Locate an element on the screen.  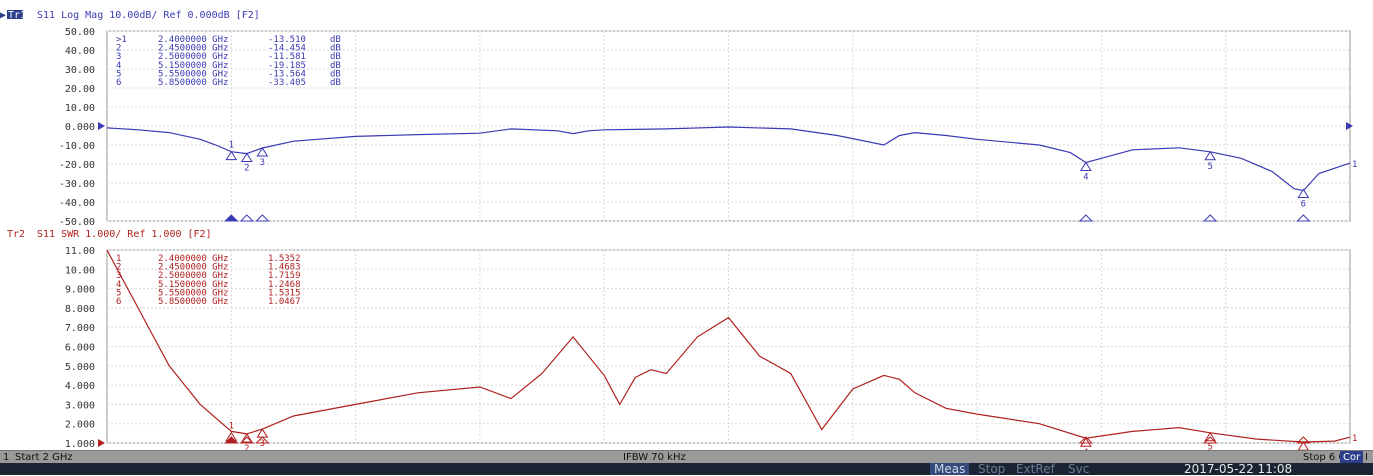
tr1-marker-table-cell: 4 is located at coordinates (118, 66).